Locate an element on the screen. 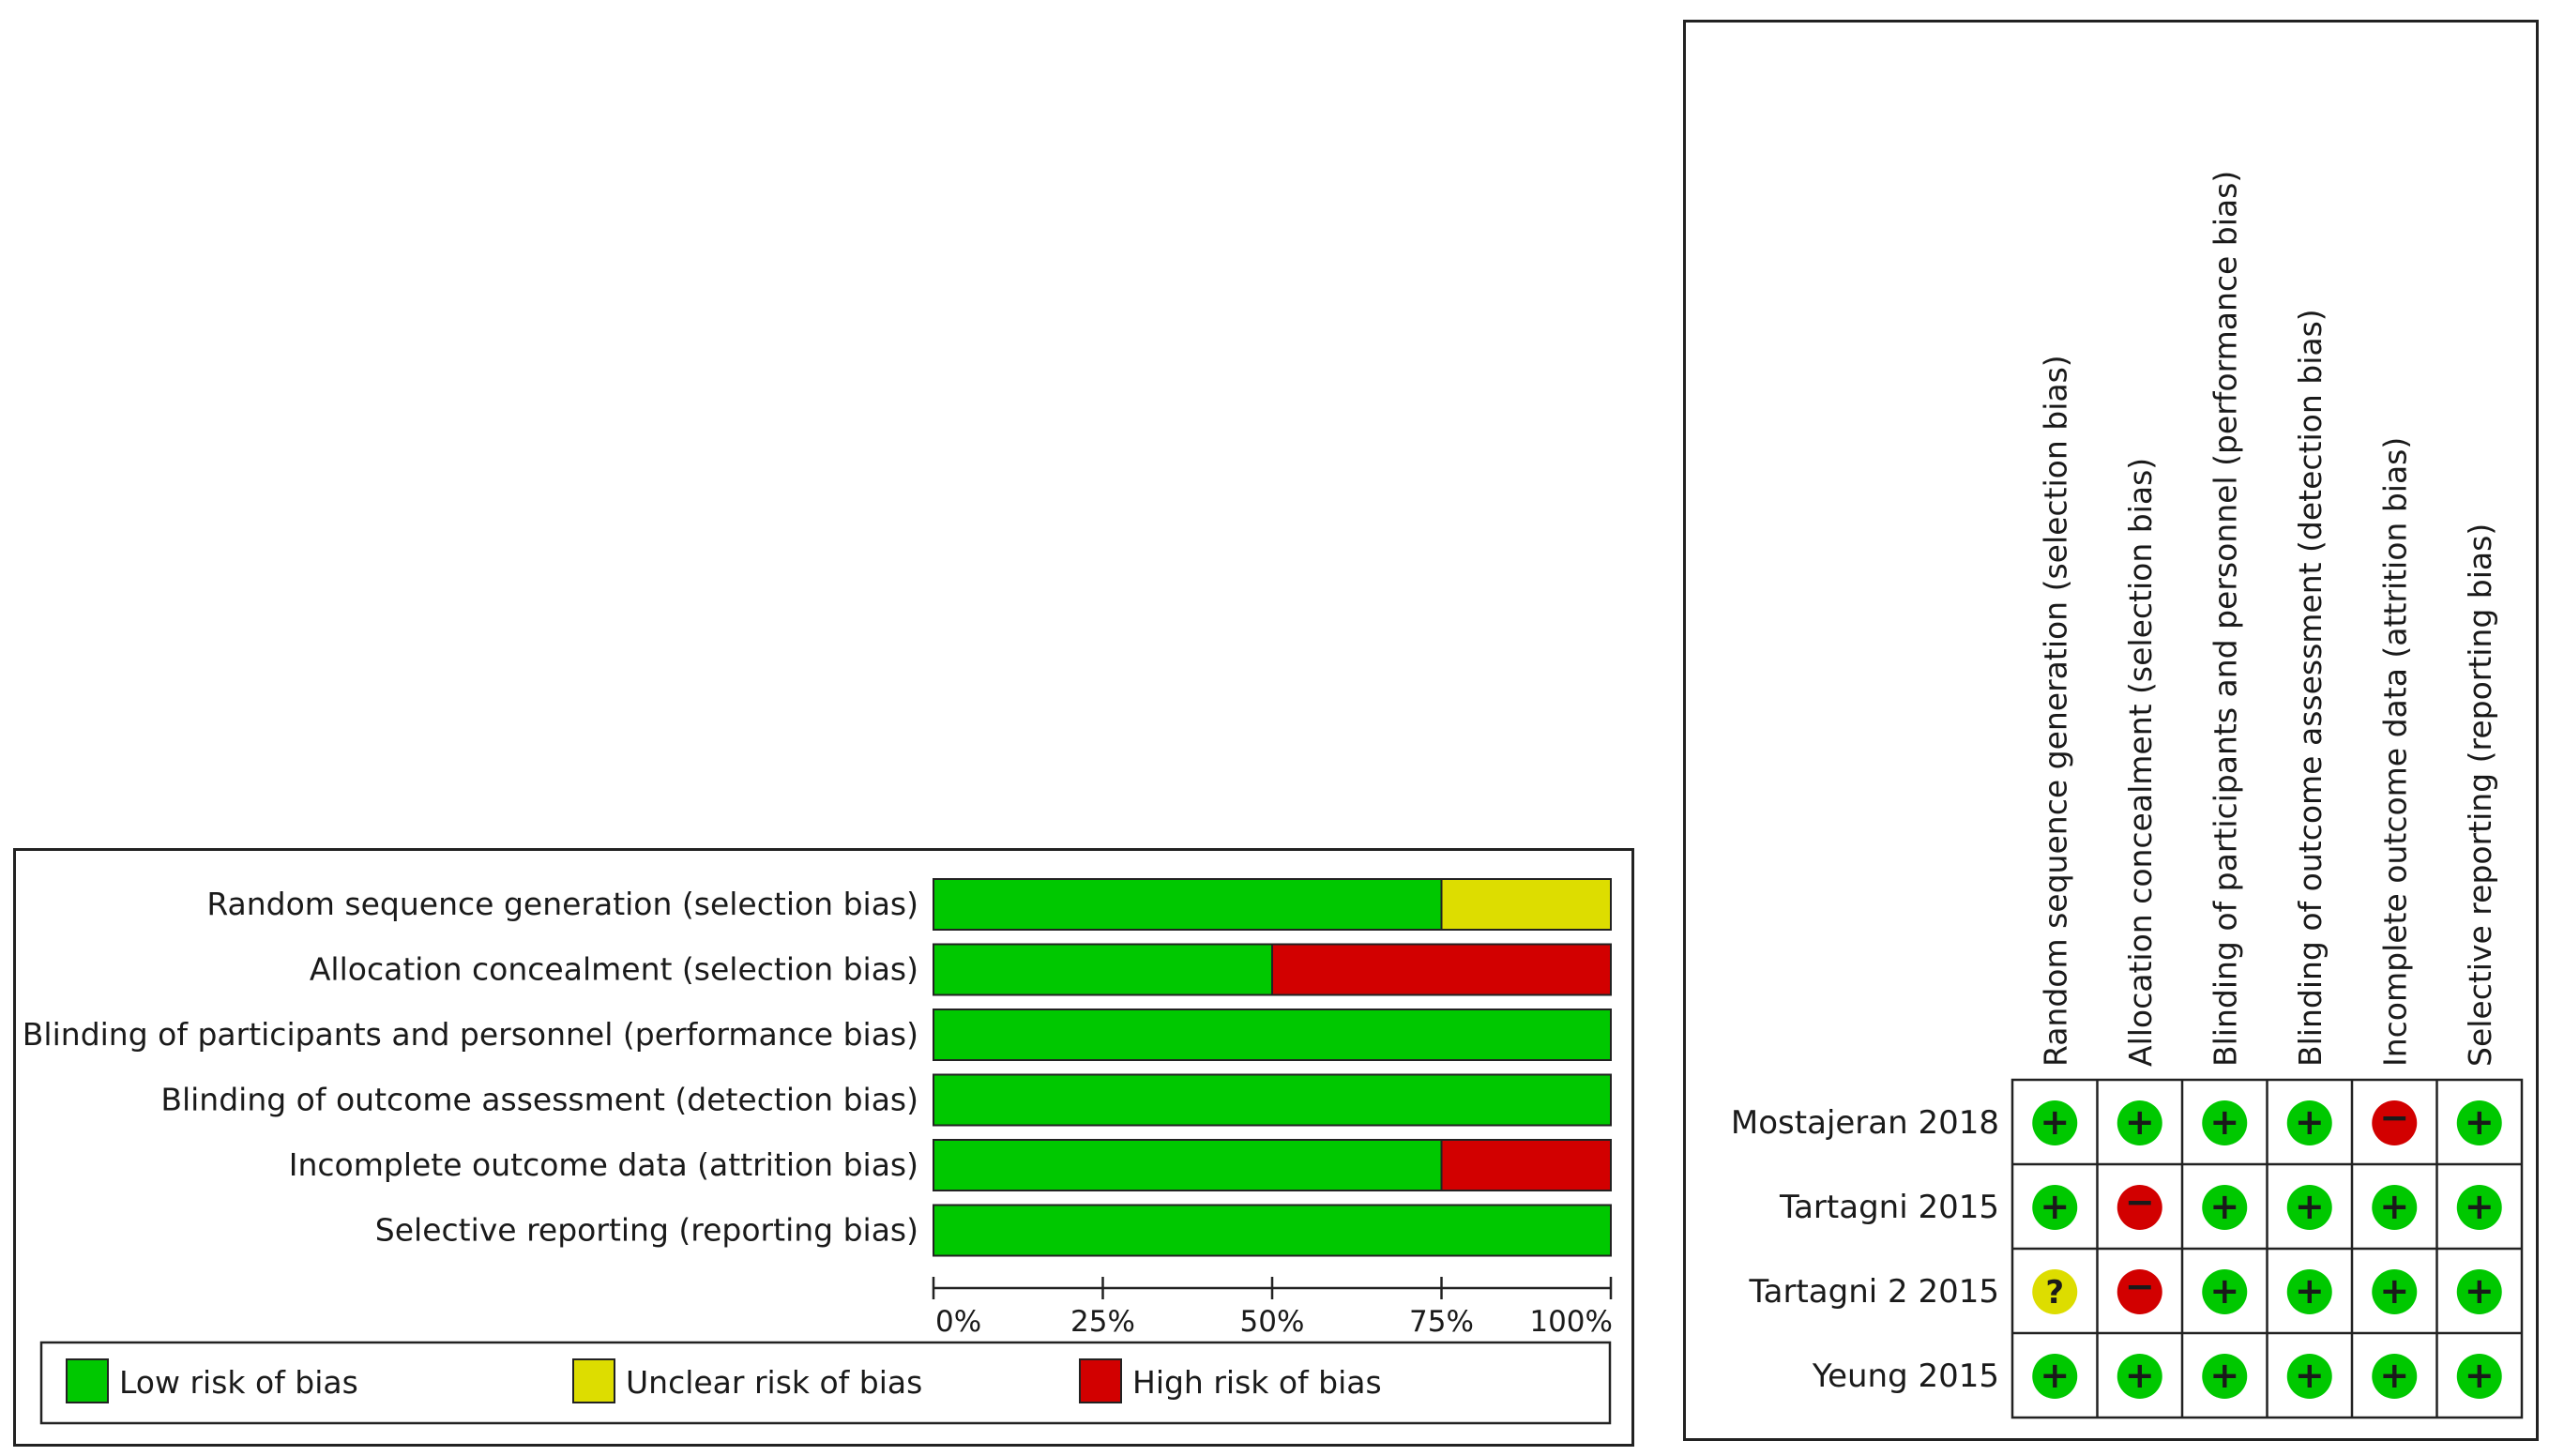 This screenshot has height=1456, width=2549. rating-symbol-unclear: ? is located at coordinates (2054, 1293).